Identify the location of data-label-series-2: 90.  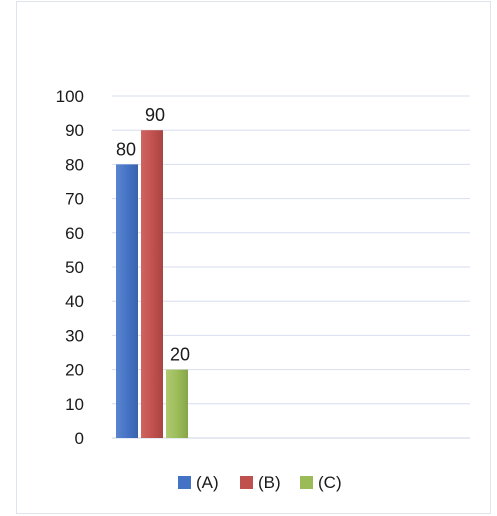
(155, 115).